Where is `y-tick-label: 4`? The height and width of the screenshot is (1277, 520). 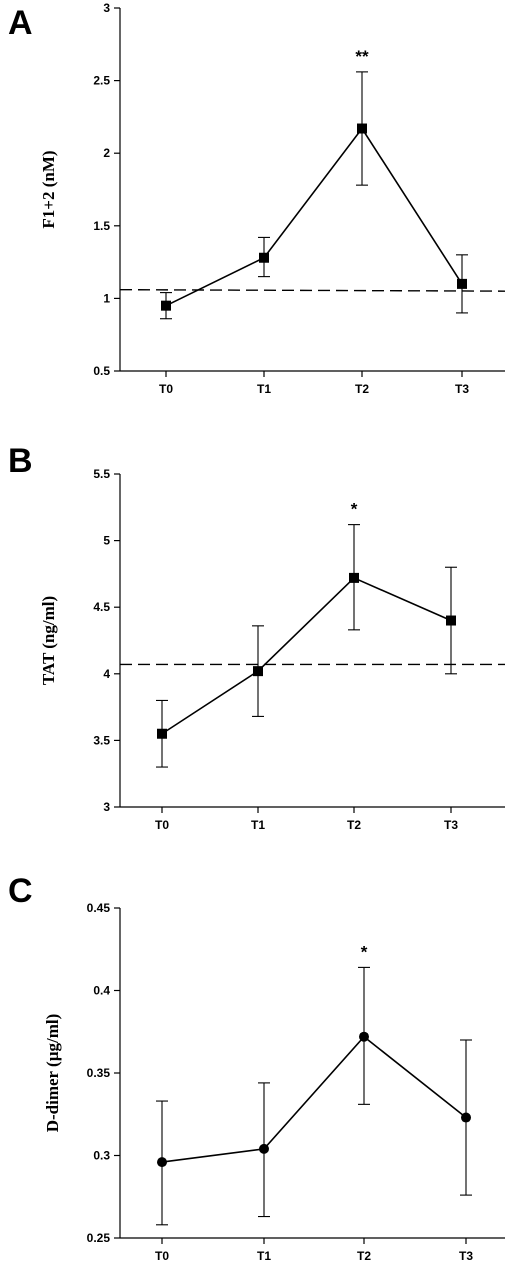
y-tick-label: 4 is located at coordinates (106, 674).